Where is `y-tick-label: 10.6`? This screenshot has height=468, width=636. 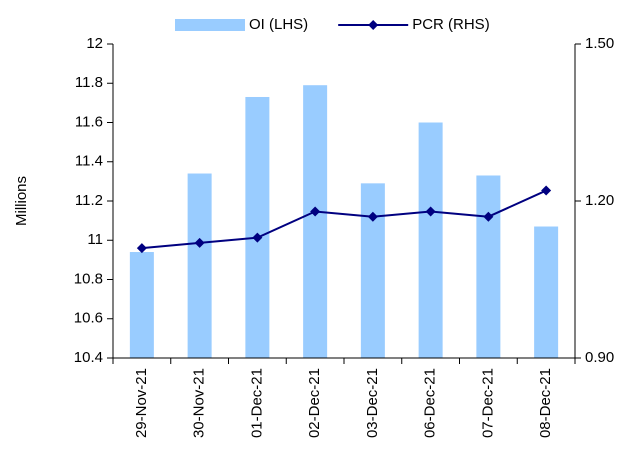 y-tick-label: 10.6 is located at coordinates (88, 318).